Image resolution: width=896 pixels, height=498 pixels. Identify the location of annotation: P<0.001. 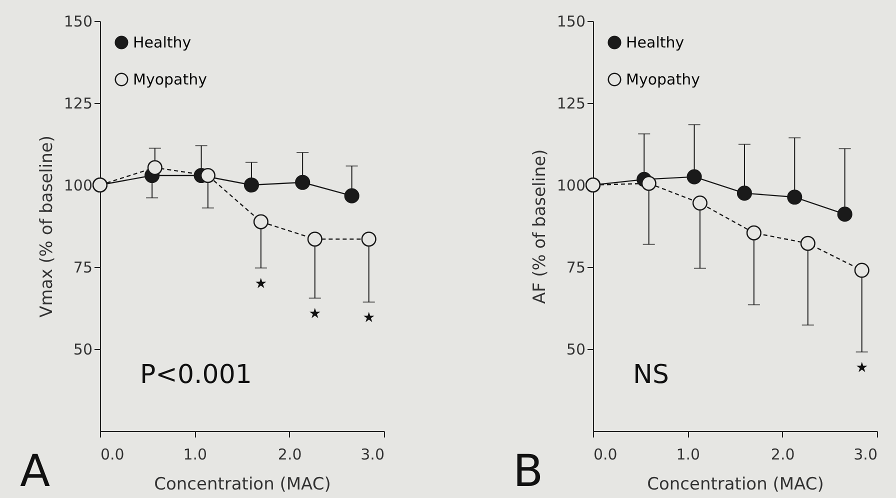
(196, 375).